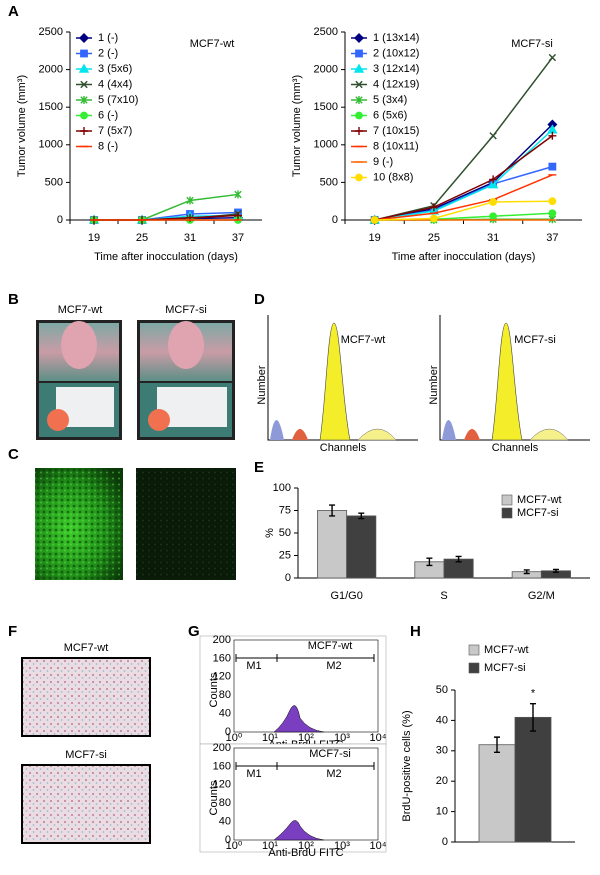  Describe the element at coordinates (13, 454) in the screenshot. I see `panel-label: C` at that location.